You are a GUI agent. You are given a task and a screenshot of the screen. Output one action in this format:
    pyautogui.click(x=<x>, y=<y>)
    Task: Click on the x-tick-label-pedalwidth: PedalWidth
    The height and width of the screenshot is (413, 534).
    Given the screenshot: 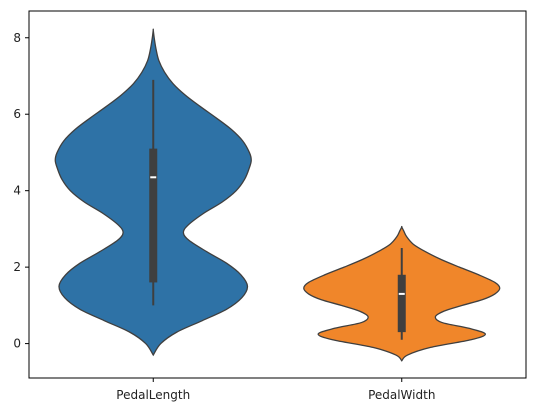 What is the action you would take?
    pyautogui.click(x=401, y=395)
    